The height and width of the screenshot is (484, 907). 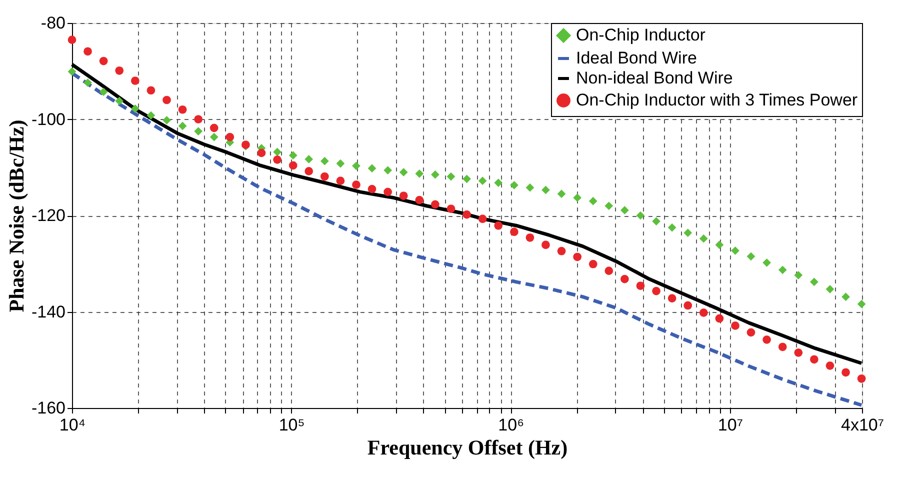 What do you see at coordinates (467, 448) in the screenshot?
I see `x-axis-title: Frequency Offset (Hz)` at bounding box center [467, 448].